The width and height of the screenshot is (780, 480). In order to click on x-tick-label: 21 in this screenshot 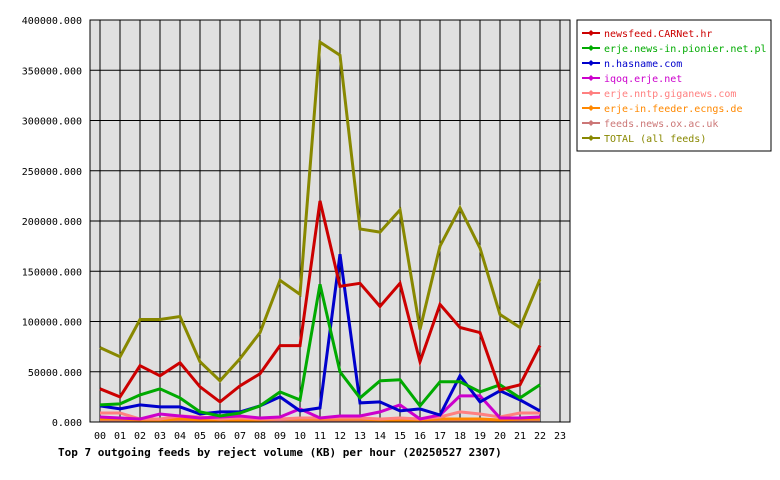, I will do `click(520, 436)`.